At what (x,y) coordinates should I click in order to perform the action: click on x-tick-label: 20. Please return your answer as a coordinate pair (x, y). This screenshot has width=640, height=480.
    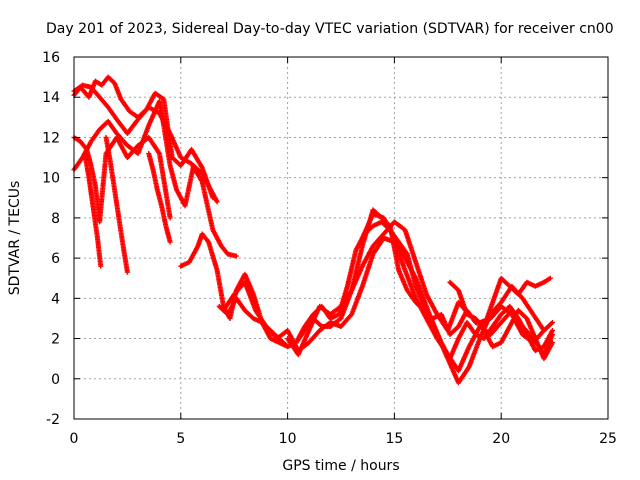
    Looking at the image, I should click on (501, 439).